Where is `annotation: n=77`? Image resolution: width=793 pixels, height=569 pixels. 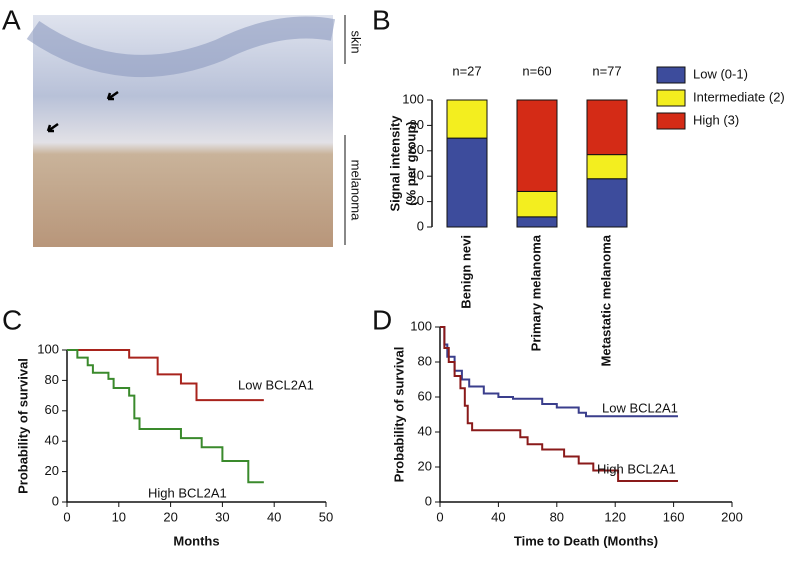 annotation: n=77 is located at coordinates (606, 70).